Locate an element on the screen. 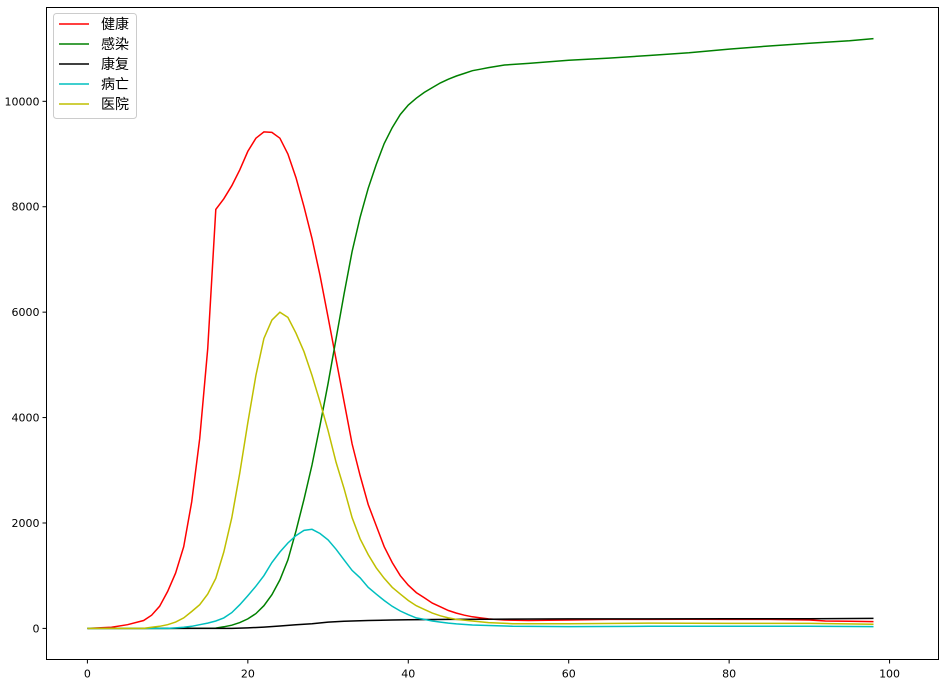 The image size is (945, 683). y-tick-label: 6000 is located at coordinates (26, 312).